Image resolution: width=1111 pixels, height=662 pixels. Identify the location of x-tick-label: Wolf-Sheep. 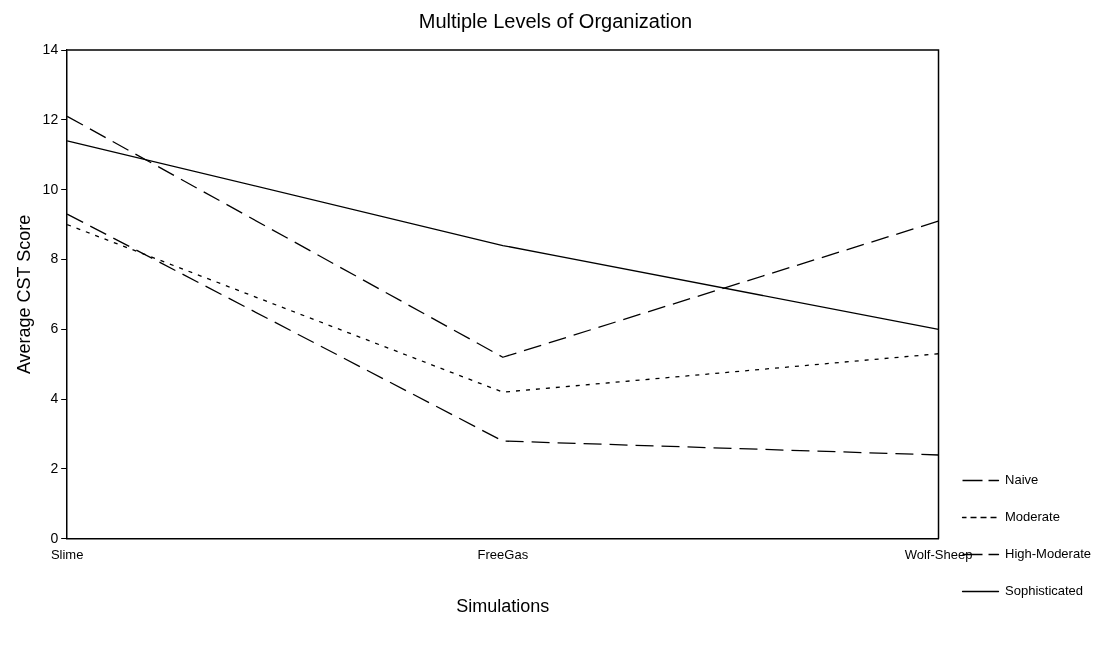
(938, 555).